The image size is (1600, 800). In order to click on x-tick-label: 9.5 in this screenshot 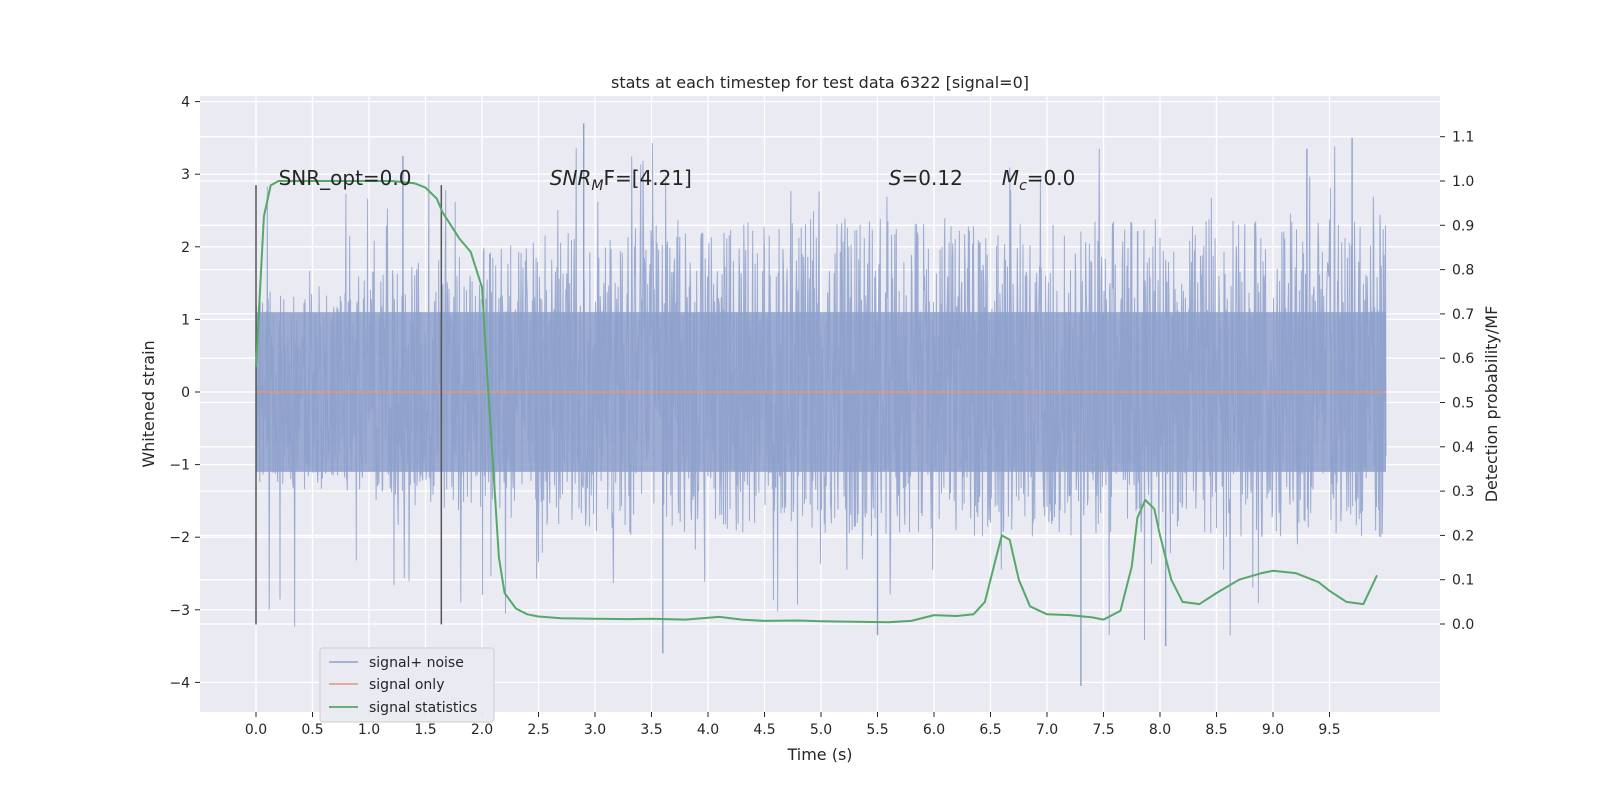, I will do `click(1329, 730)`.